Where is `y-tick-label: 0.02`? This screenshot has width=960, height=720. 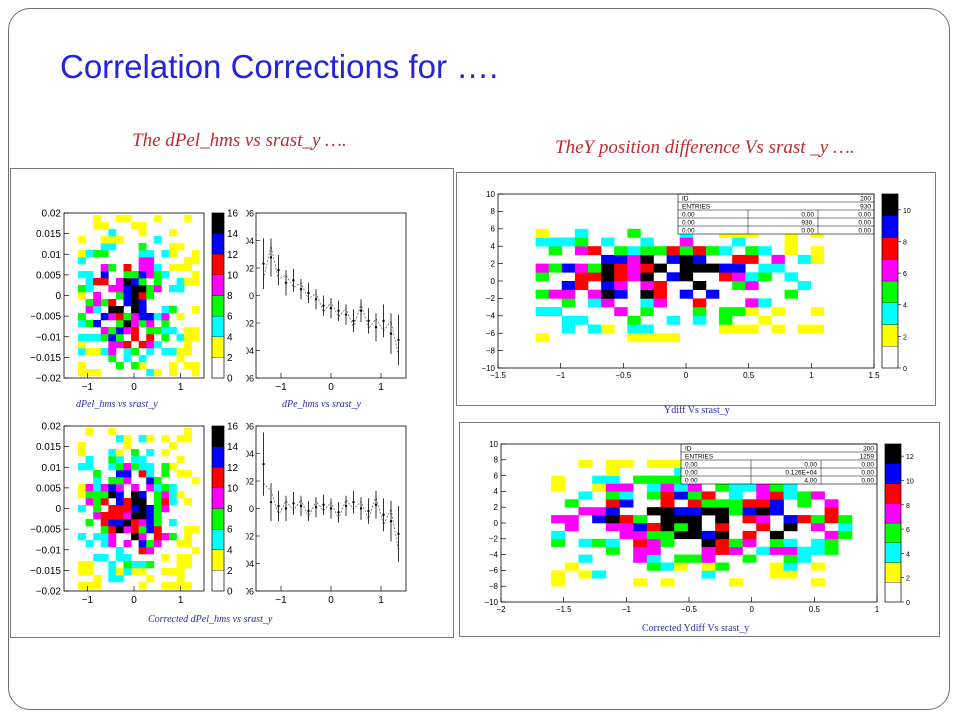 y-tick-label: 0.02 is located at coordinates (52, 427).